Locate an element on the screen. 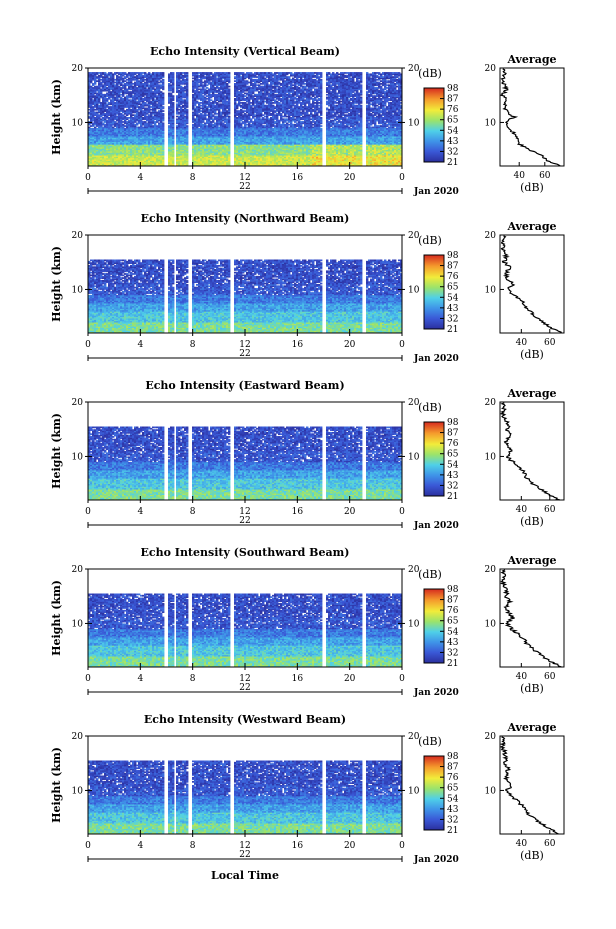 This screenshot has height=929, width=616. panel-title: Echo Intensity (Vertical Beam) is located at coordinates (245, 51).